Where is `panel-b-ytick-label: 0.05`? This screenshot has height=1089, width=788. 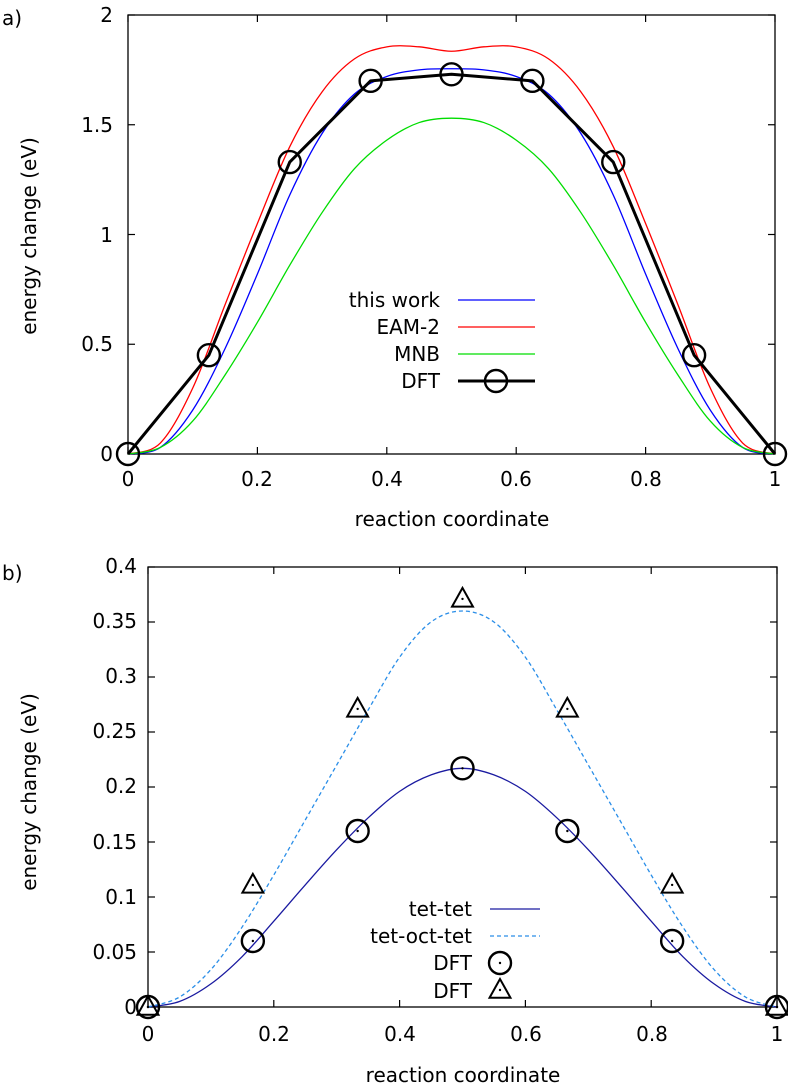
panel-b-ytick-label: 0.05 is located at coordinates (114, 952).